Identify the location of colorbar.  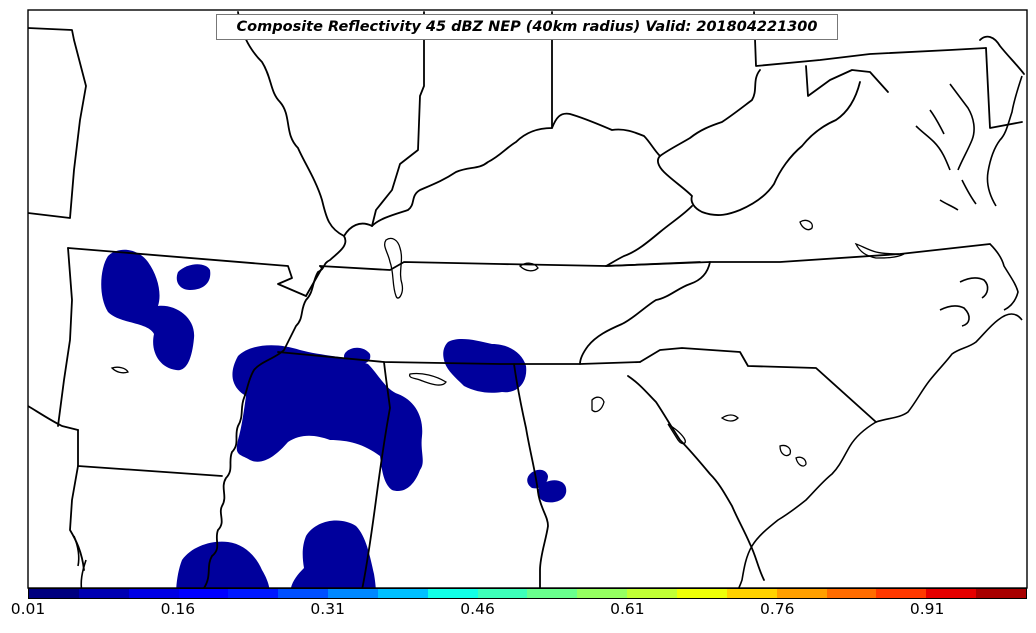
(527, 593).